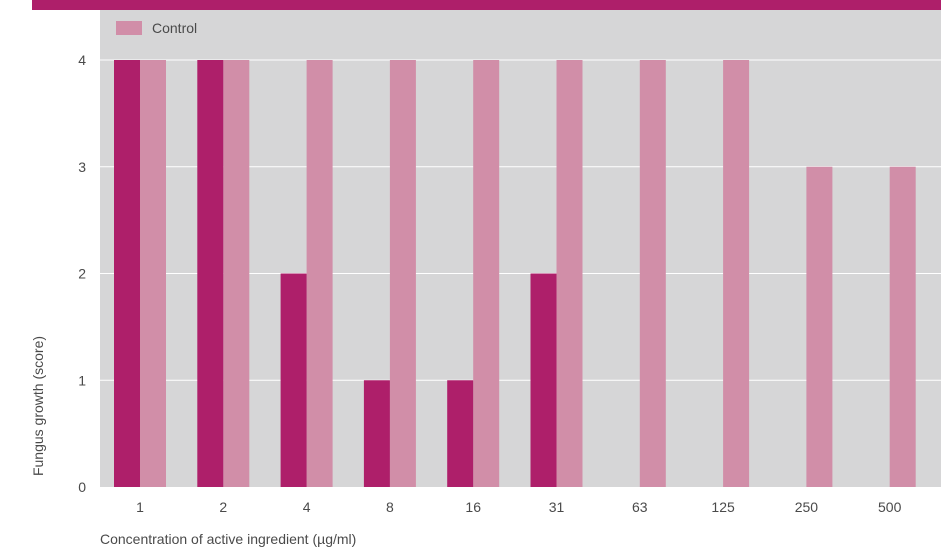 Image resolution: width=941 pixels, height=554 pixels. What do you see at coordinates (807, 507) in the screenshot?
I see `x-tick-label: 250` at bounding box center [807, 507].